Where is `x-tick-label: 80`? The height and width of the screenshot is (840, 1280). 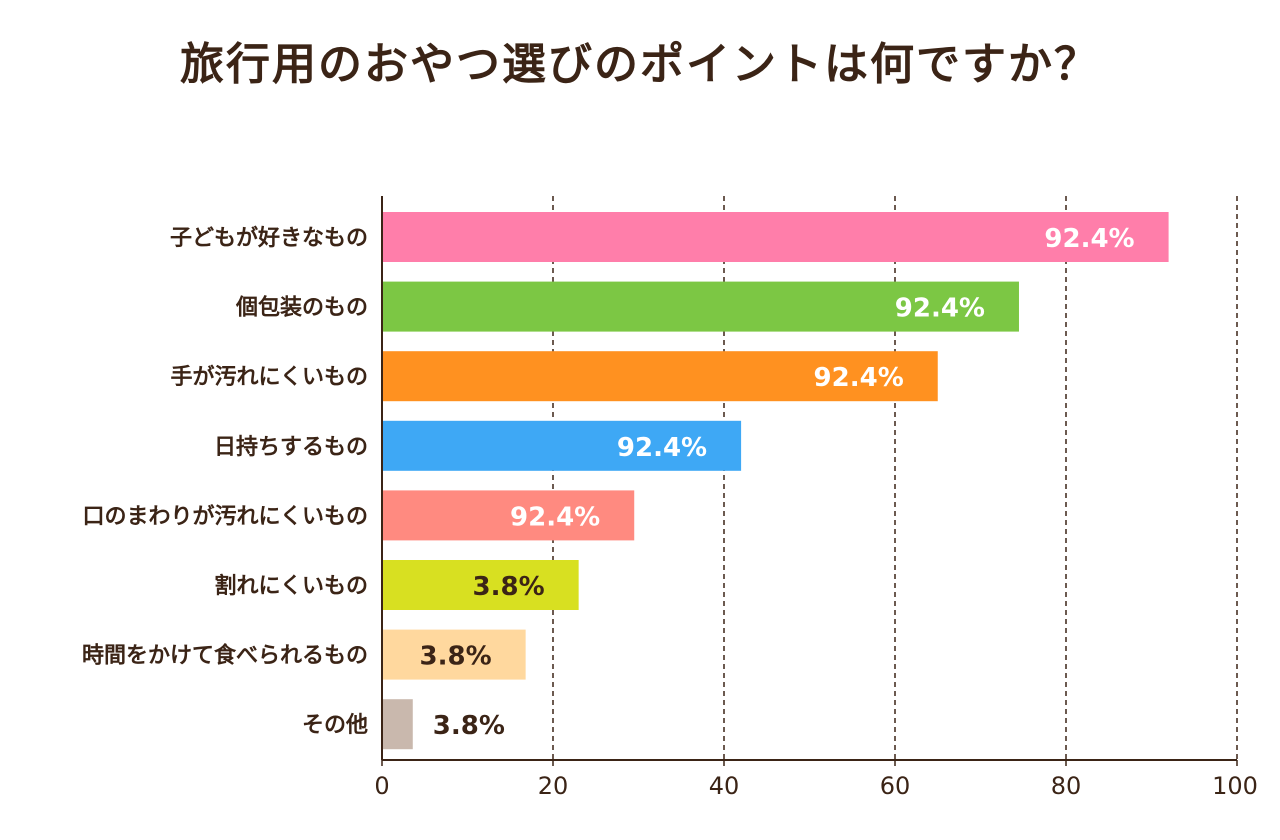 x-tick-label: 80 is located at coordinates (1066, 786).